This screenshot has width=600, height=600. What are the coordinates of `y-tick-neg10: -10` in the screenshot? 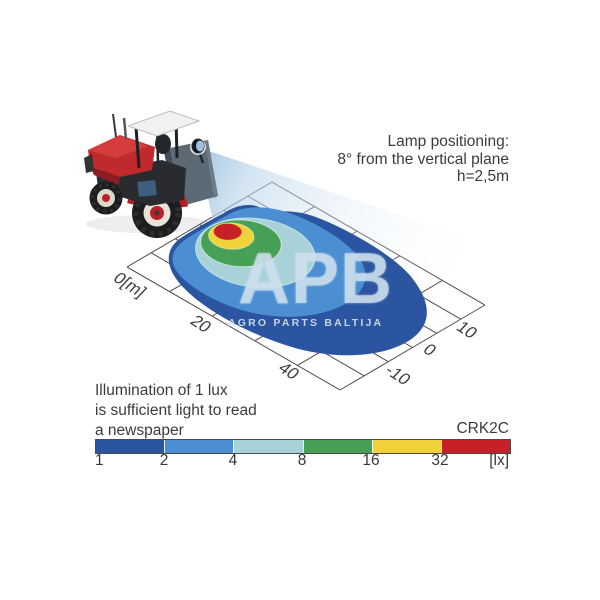 It's located at (398, 375).